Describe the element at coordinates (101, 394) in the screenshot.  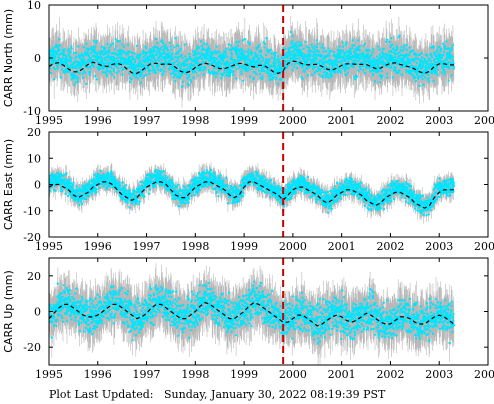
I see `footer-label: Plot Last Updated:` at that location.